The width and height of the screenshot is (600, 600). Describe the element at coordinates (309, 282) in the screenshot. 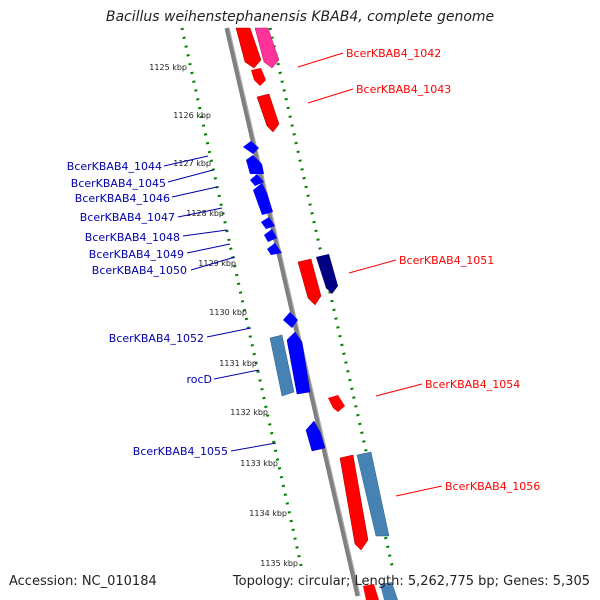

I see `gene-1051-arrow` at that location.